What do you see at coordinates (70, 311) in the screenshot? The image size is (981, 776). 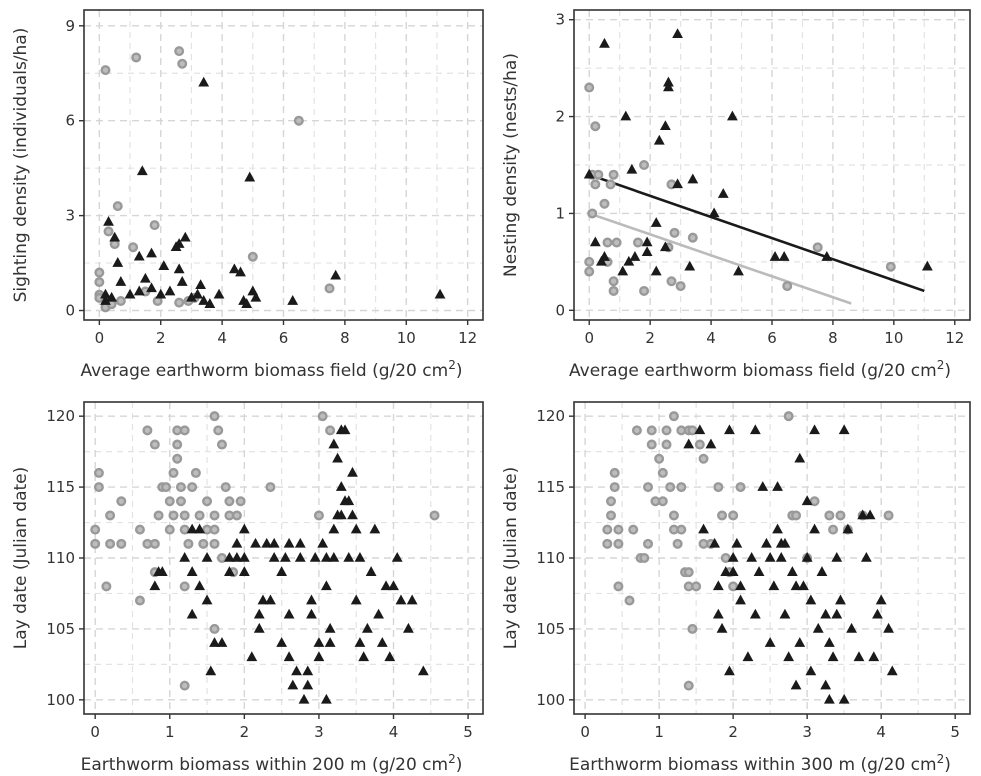 I see `y-tick-label: 0` at bounding box center [70, 311].